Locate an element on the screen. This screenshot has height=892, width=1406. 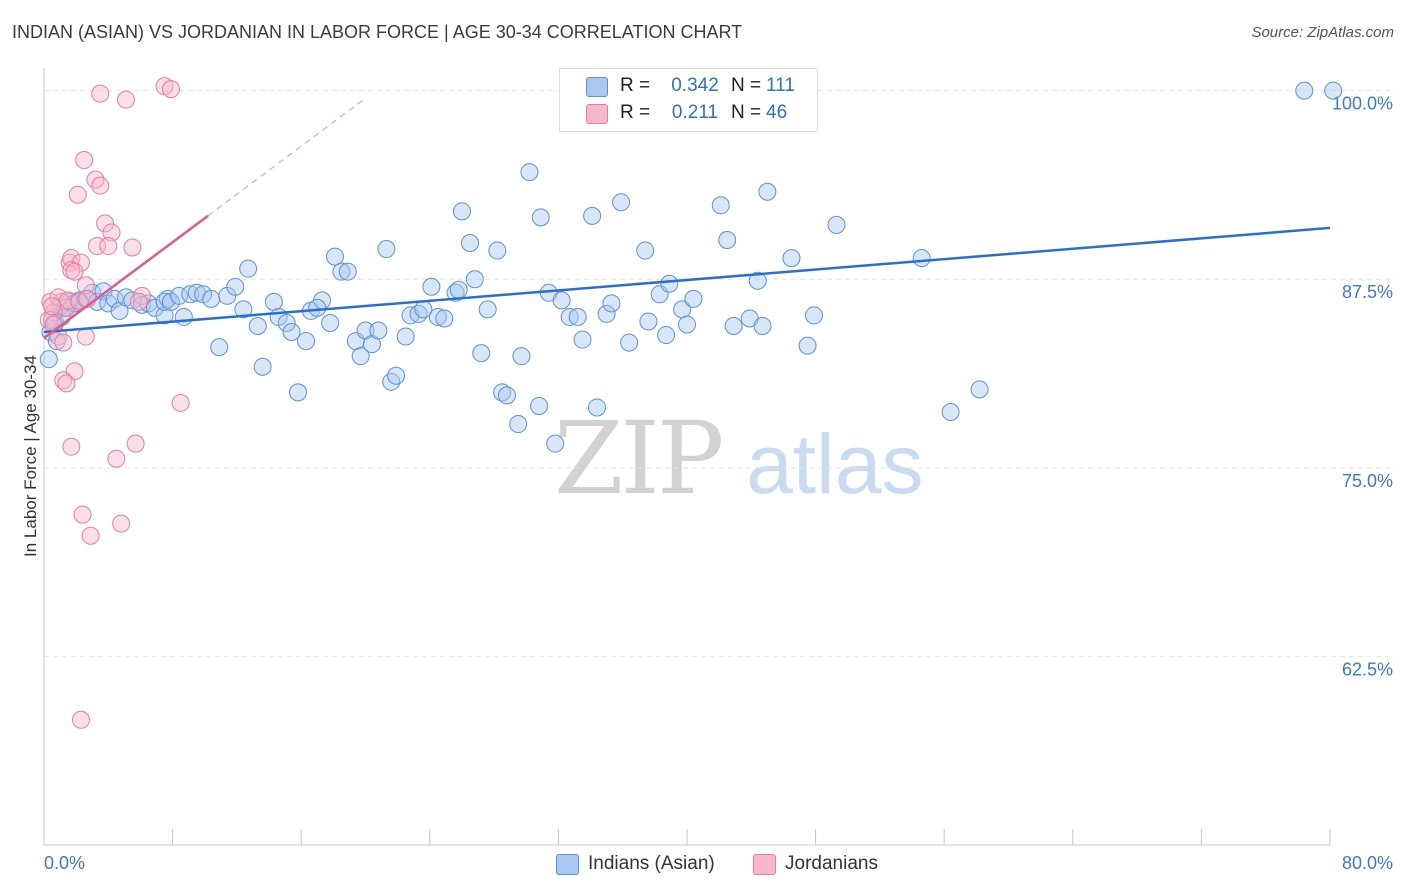
watermark-zip: ZIP is located at coordinates (639, 458).